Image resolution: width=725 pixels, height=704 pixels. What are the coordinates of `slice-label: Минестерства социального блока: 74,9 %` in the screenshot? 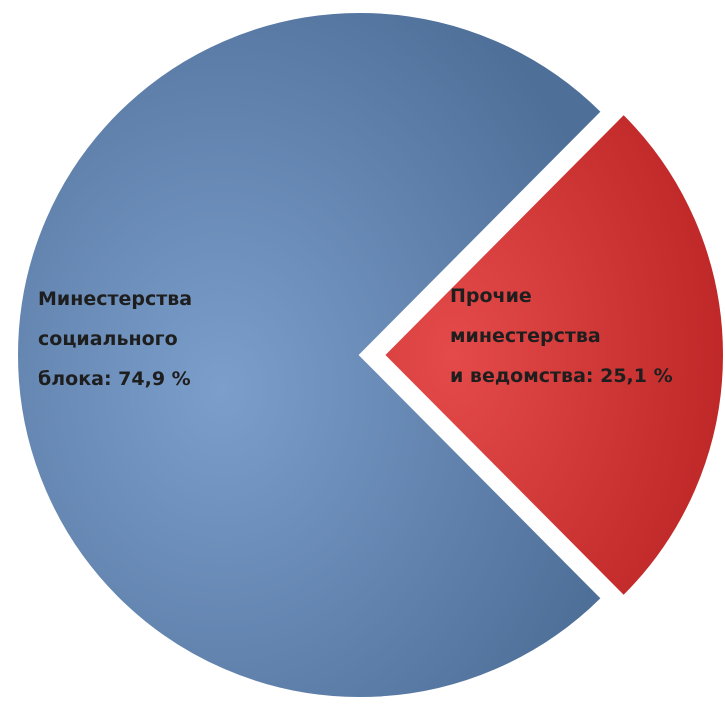 It's located at (115, 339).